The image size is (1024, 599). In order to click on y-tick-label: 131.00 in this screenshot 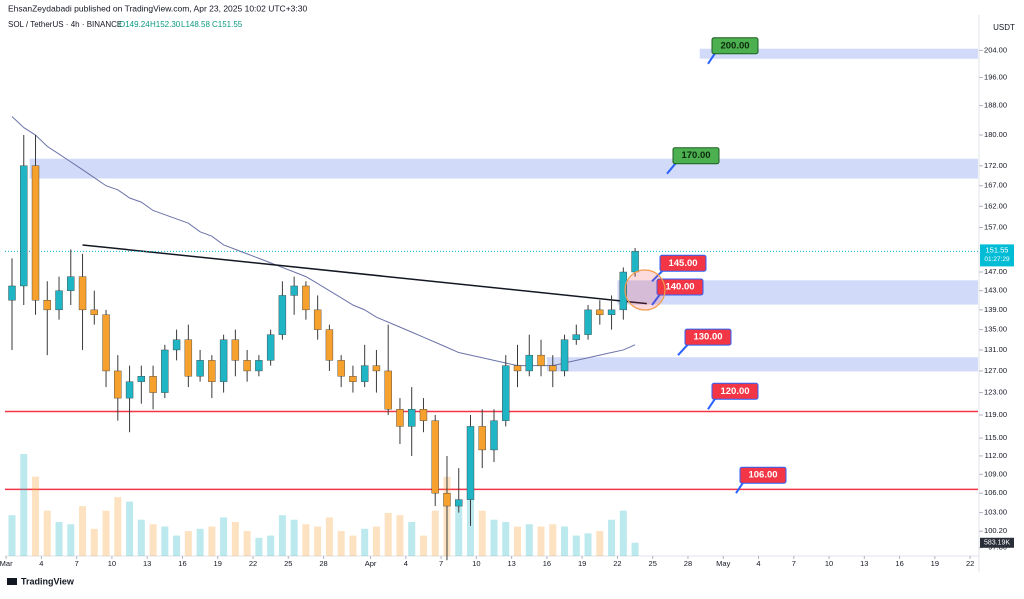, I will do `click(995, 349)`.